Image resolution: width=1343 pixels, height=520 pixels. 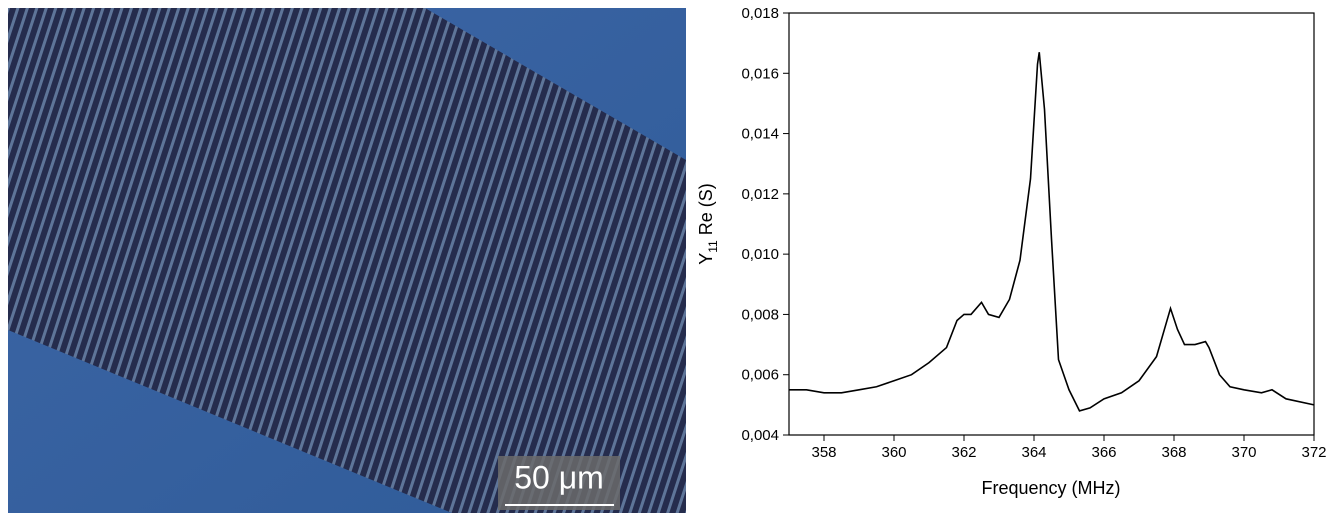 I want to click on y-tick-label: 0,006, so click(x=760, y=375).